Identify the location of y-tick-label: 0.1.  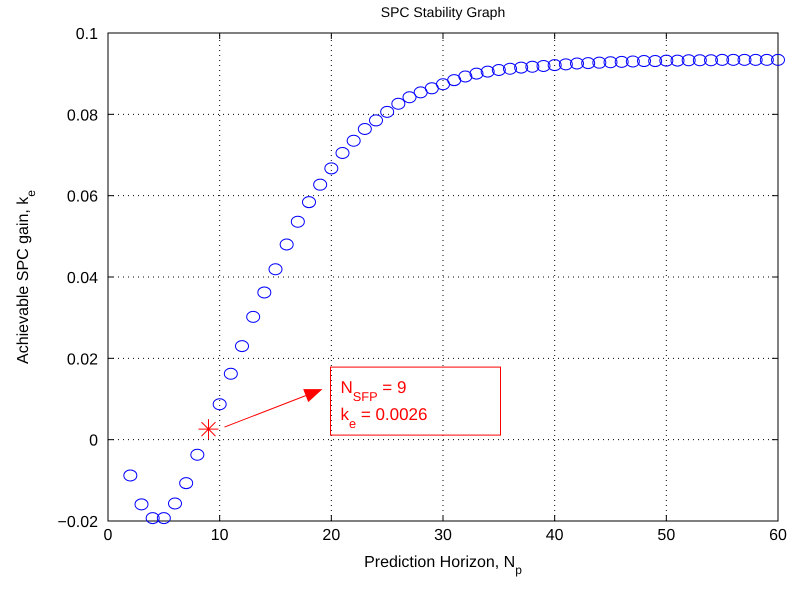
(87, 34).